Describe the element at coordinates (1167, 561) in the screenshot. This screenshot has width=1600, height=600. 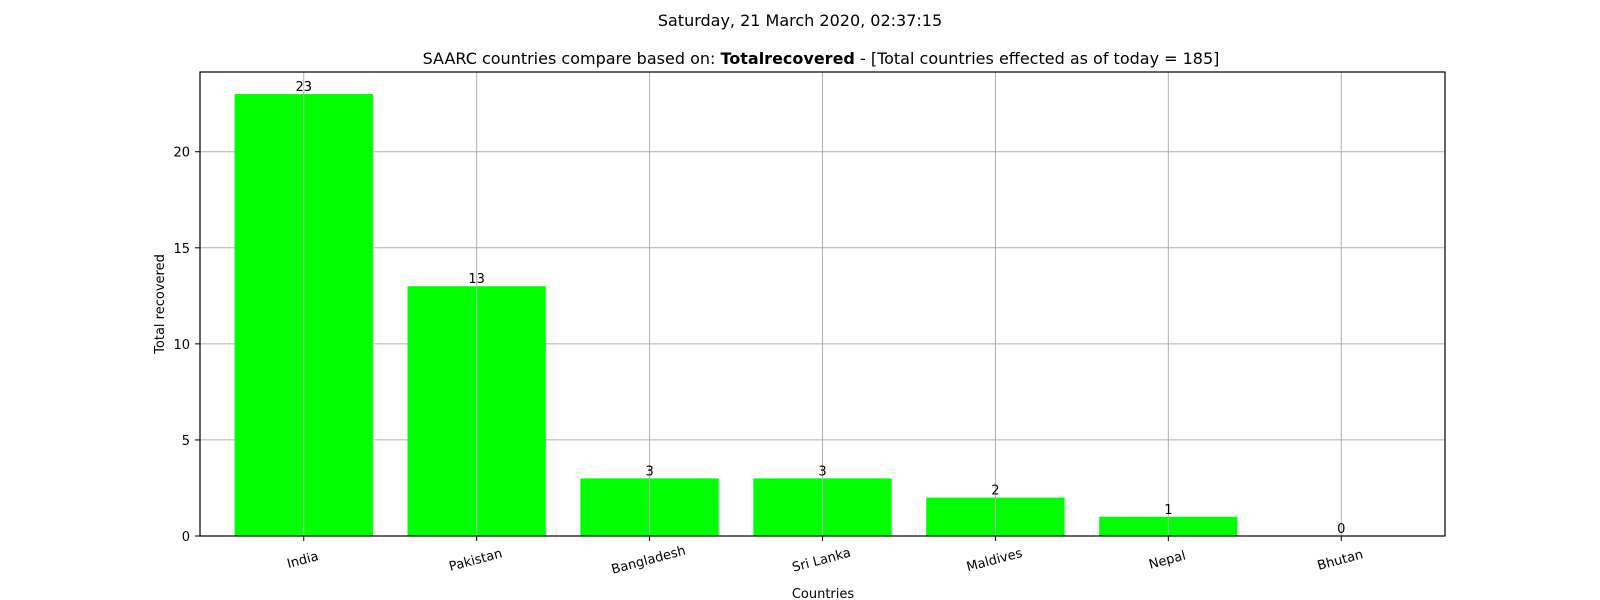
I see `x-tick-label: Nepal` at that location.